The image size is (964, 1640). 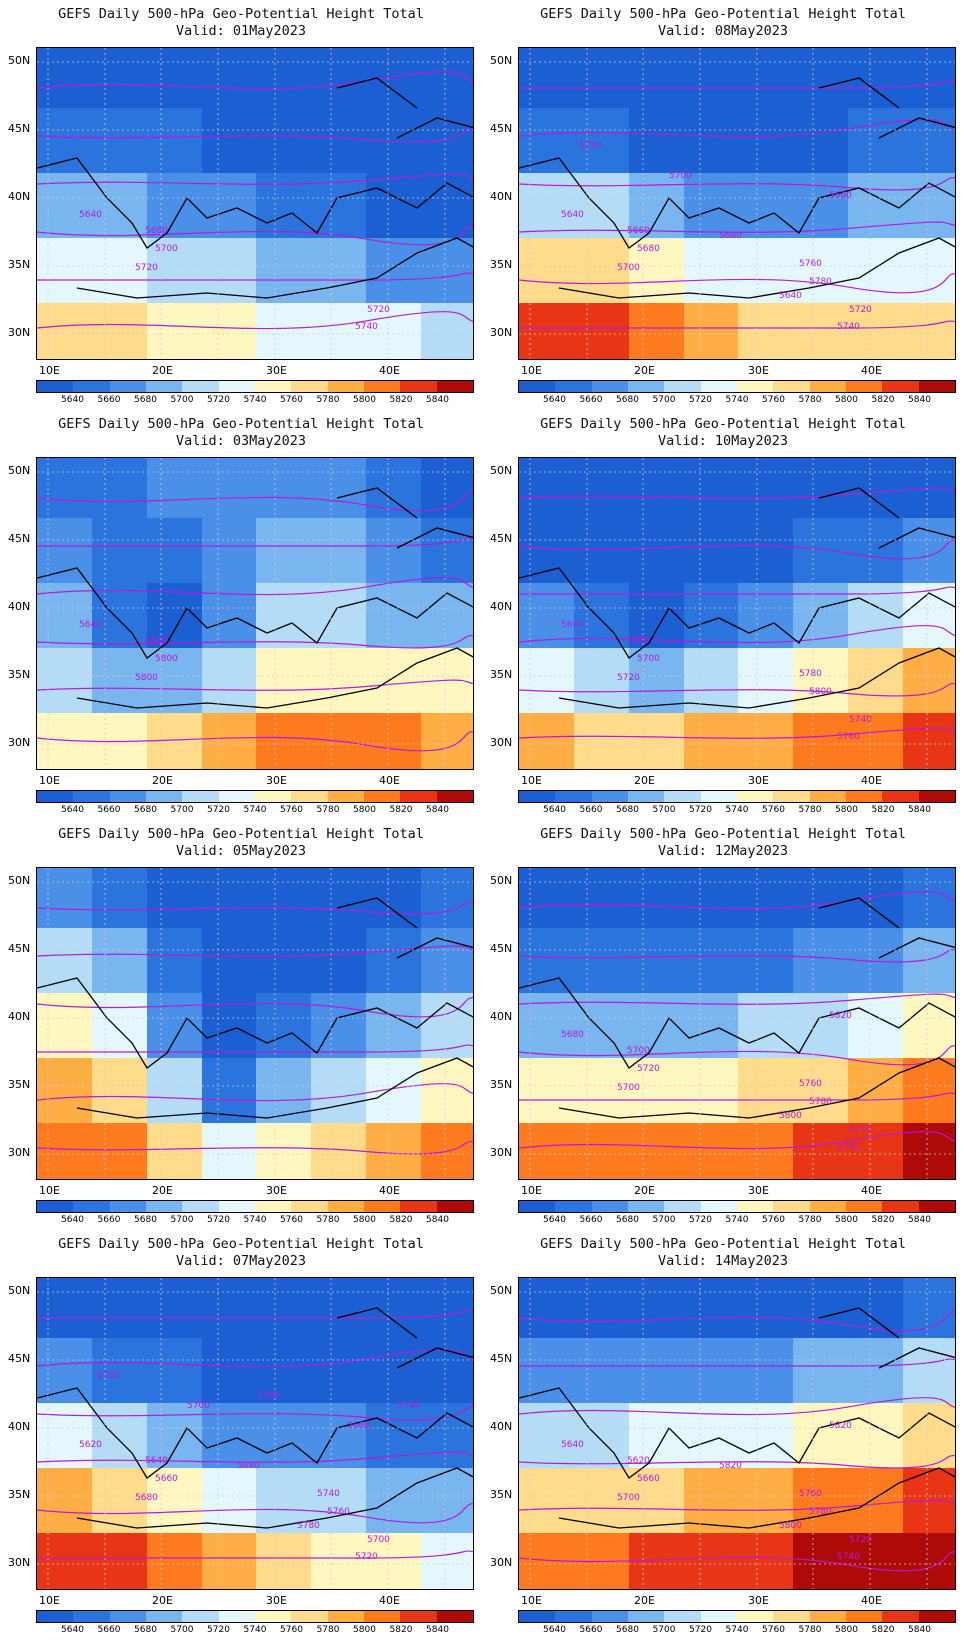 What do you see at coordinates (871, 1600) in the screenshot?
I see `lon-tick-label: 40E` at bounding box center [871, 1600].